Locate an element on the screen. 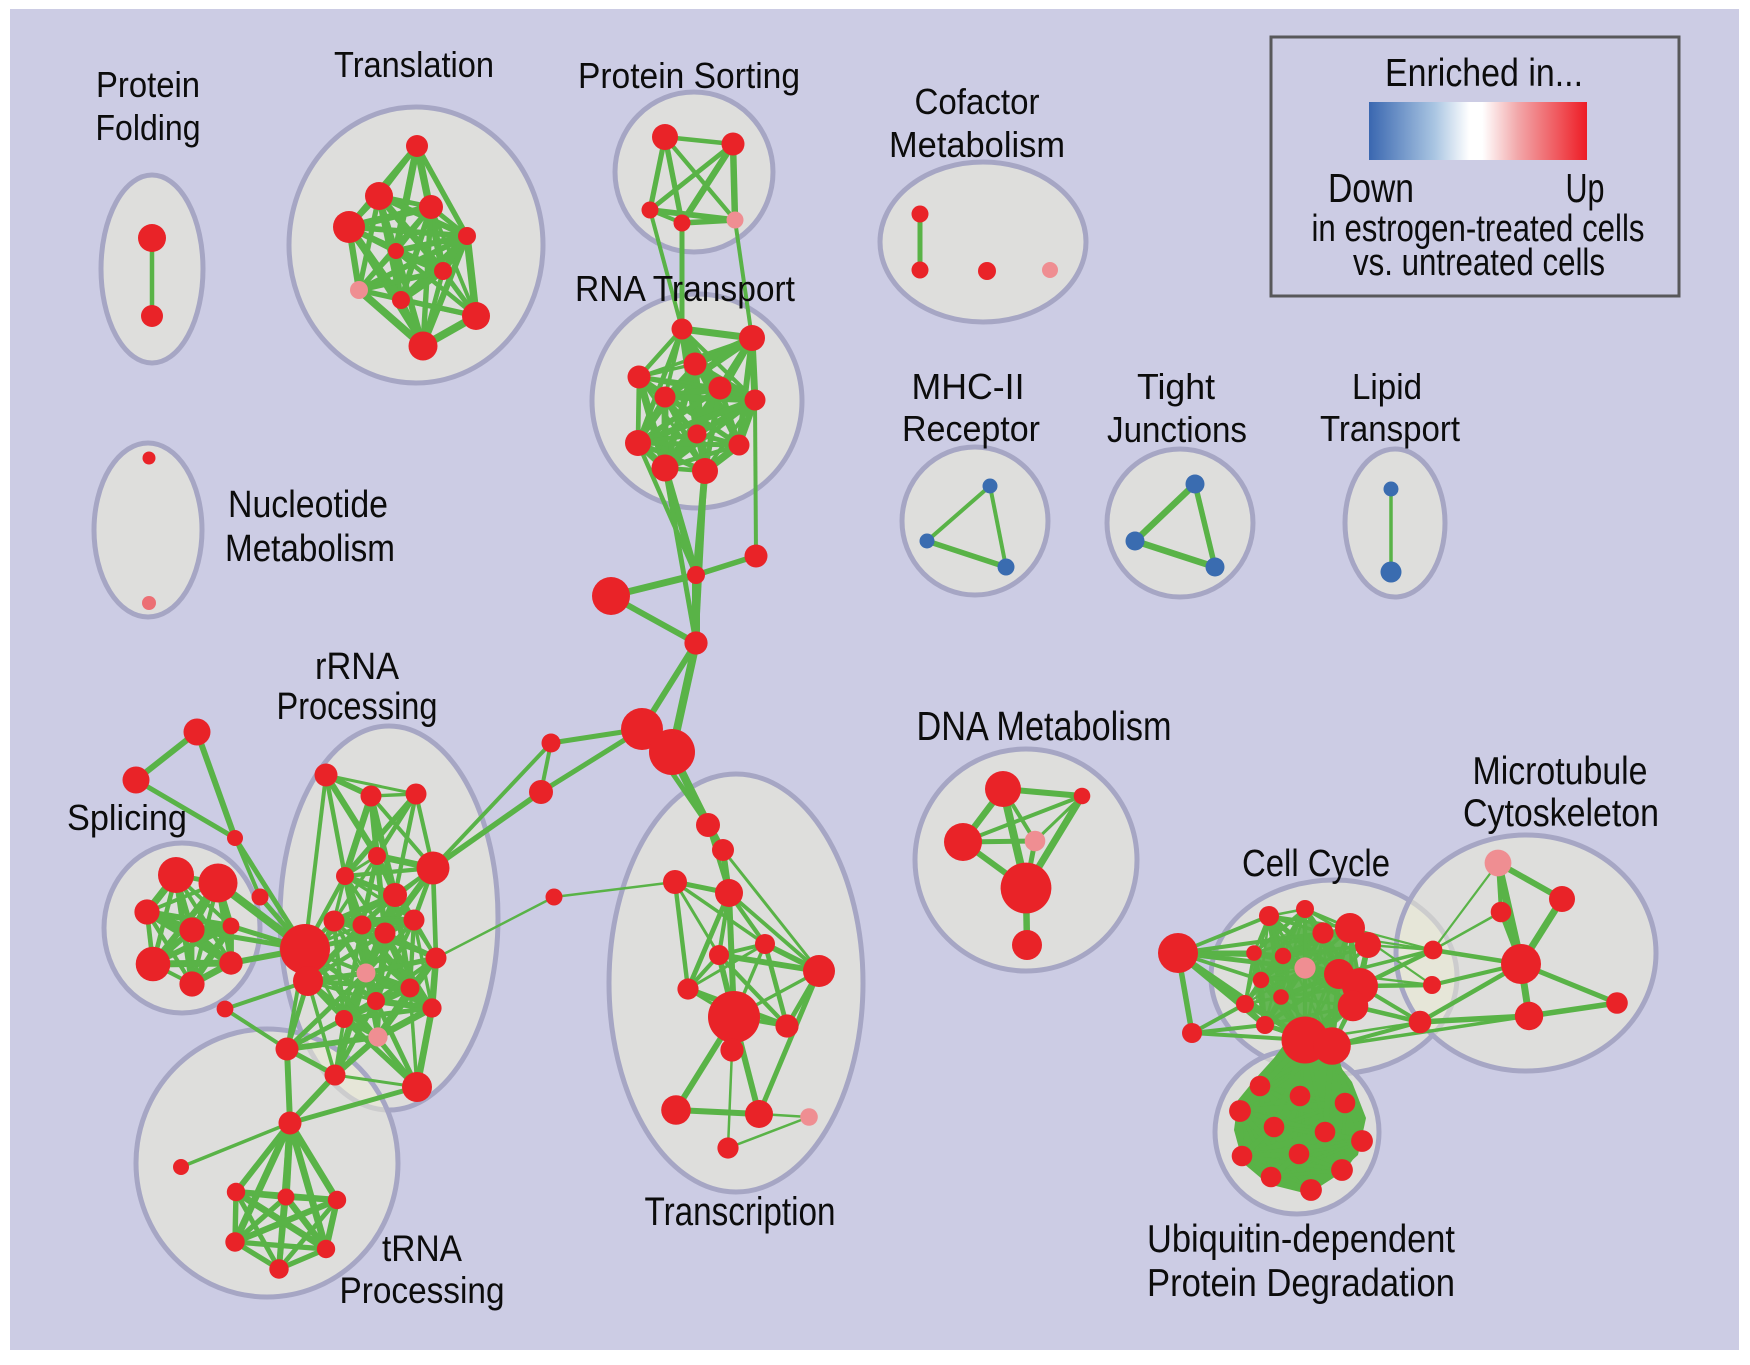  svg-text: in estrogen-treated cells is located at coordinates (1478, 229).